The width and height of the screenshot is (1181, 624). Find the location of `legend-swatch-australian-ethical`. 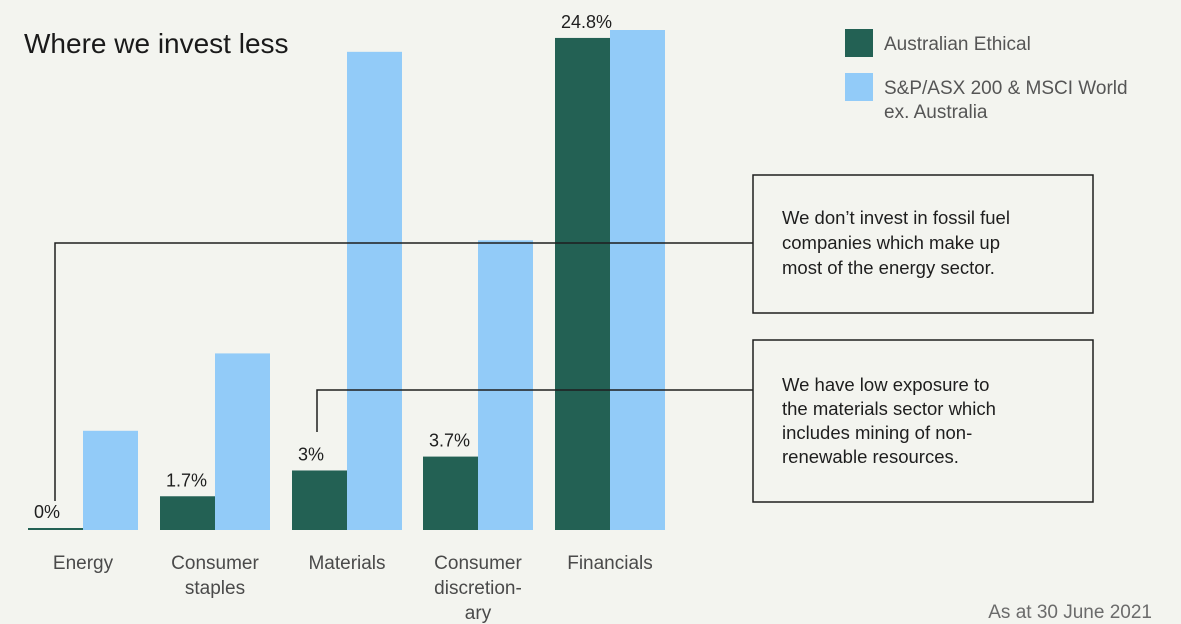

legend-swatch-australian-ethical is located at coordinates (859, 43).